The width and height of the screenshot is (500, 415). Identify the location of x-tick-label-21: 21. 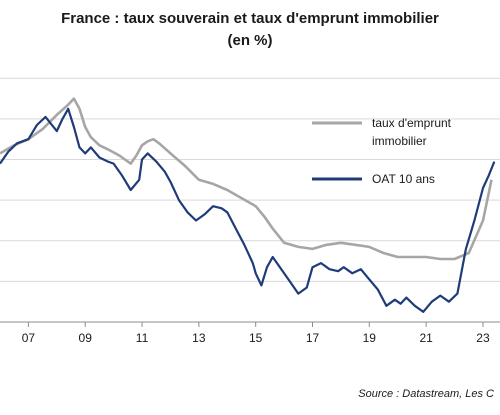
(426, 338).